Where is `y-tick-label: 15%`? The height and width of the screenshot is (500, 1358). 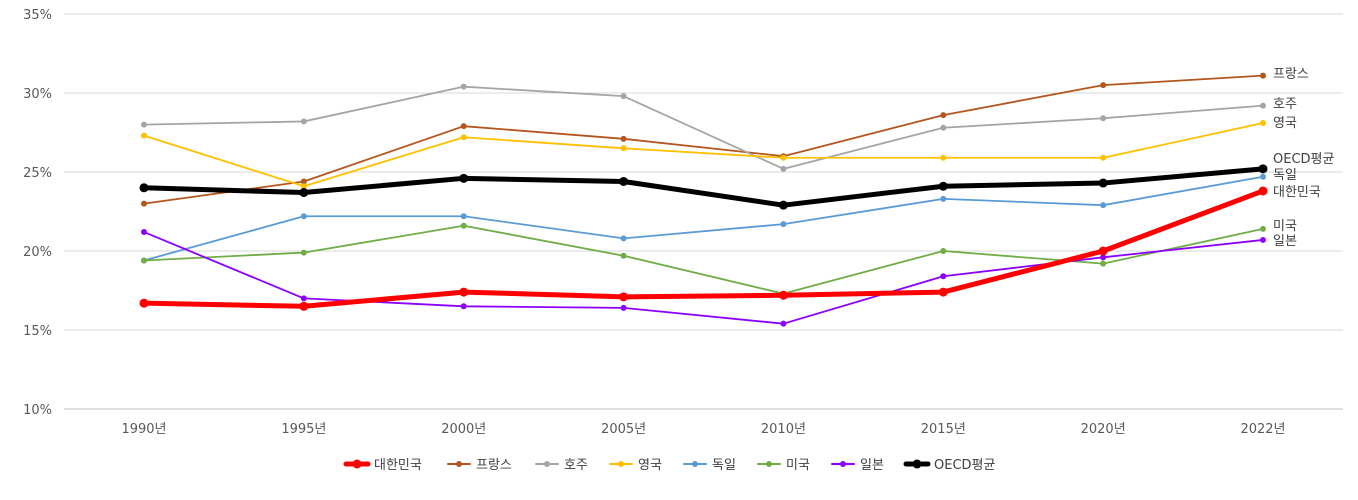 y-tick-label: 15% is located at coordinates (37, 331).